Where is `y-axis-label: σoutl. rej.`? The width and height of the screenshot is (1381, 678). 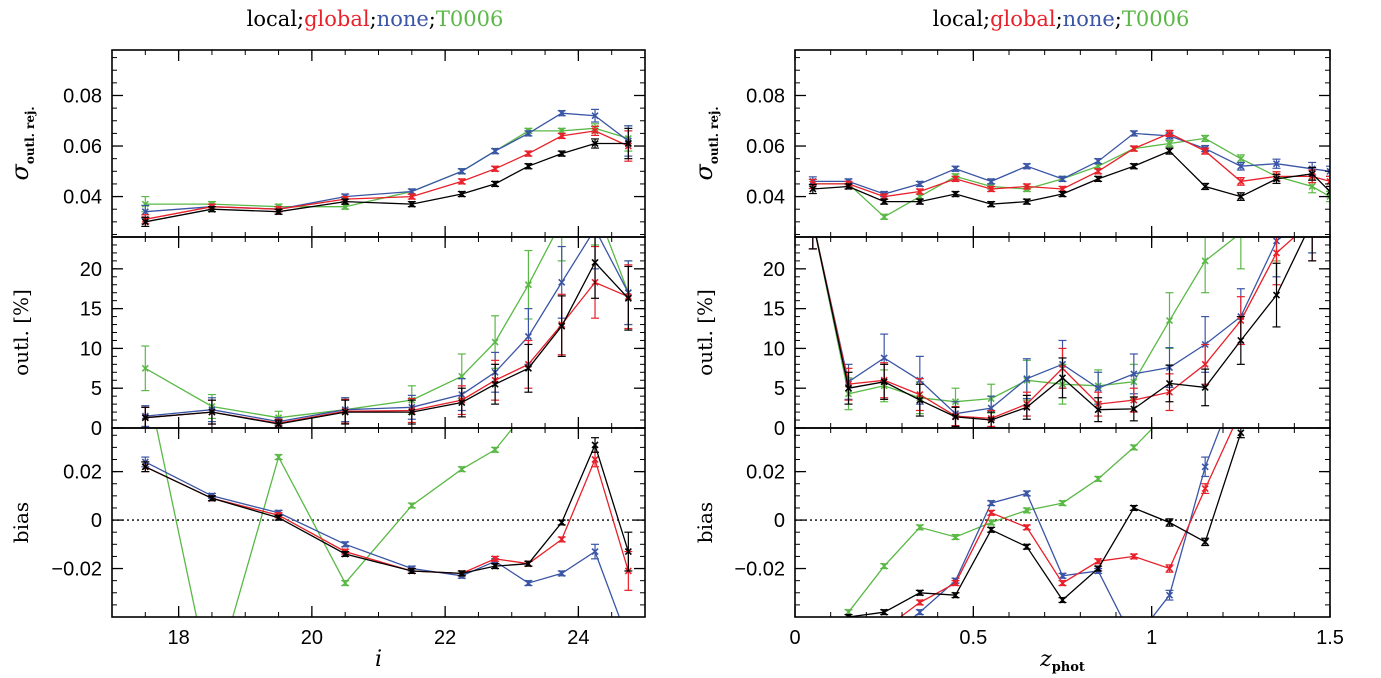
y-axis-label: σoutl. rej. is located at coordinates (21, 143).